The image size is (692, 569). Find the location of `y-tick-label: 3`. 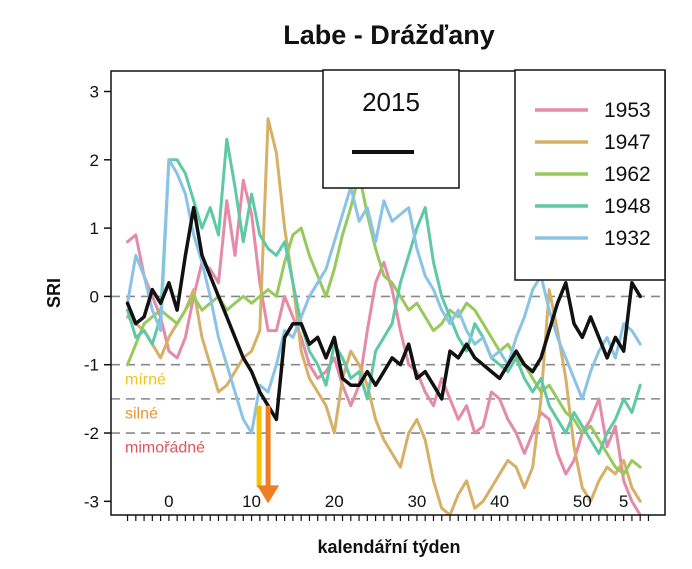

y-tick-label: 3 is located at coordinates (94, 91).